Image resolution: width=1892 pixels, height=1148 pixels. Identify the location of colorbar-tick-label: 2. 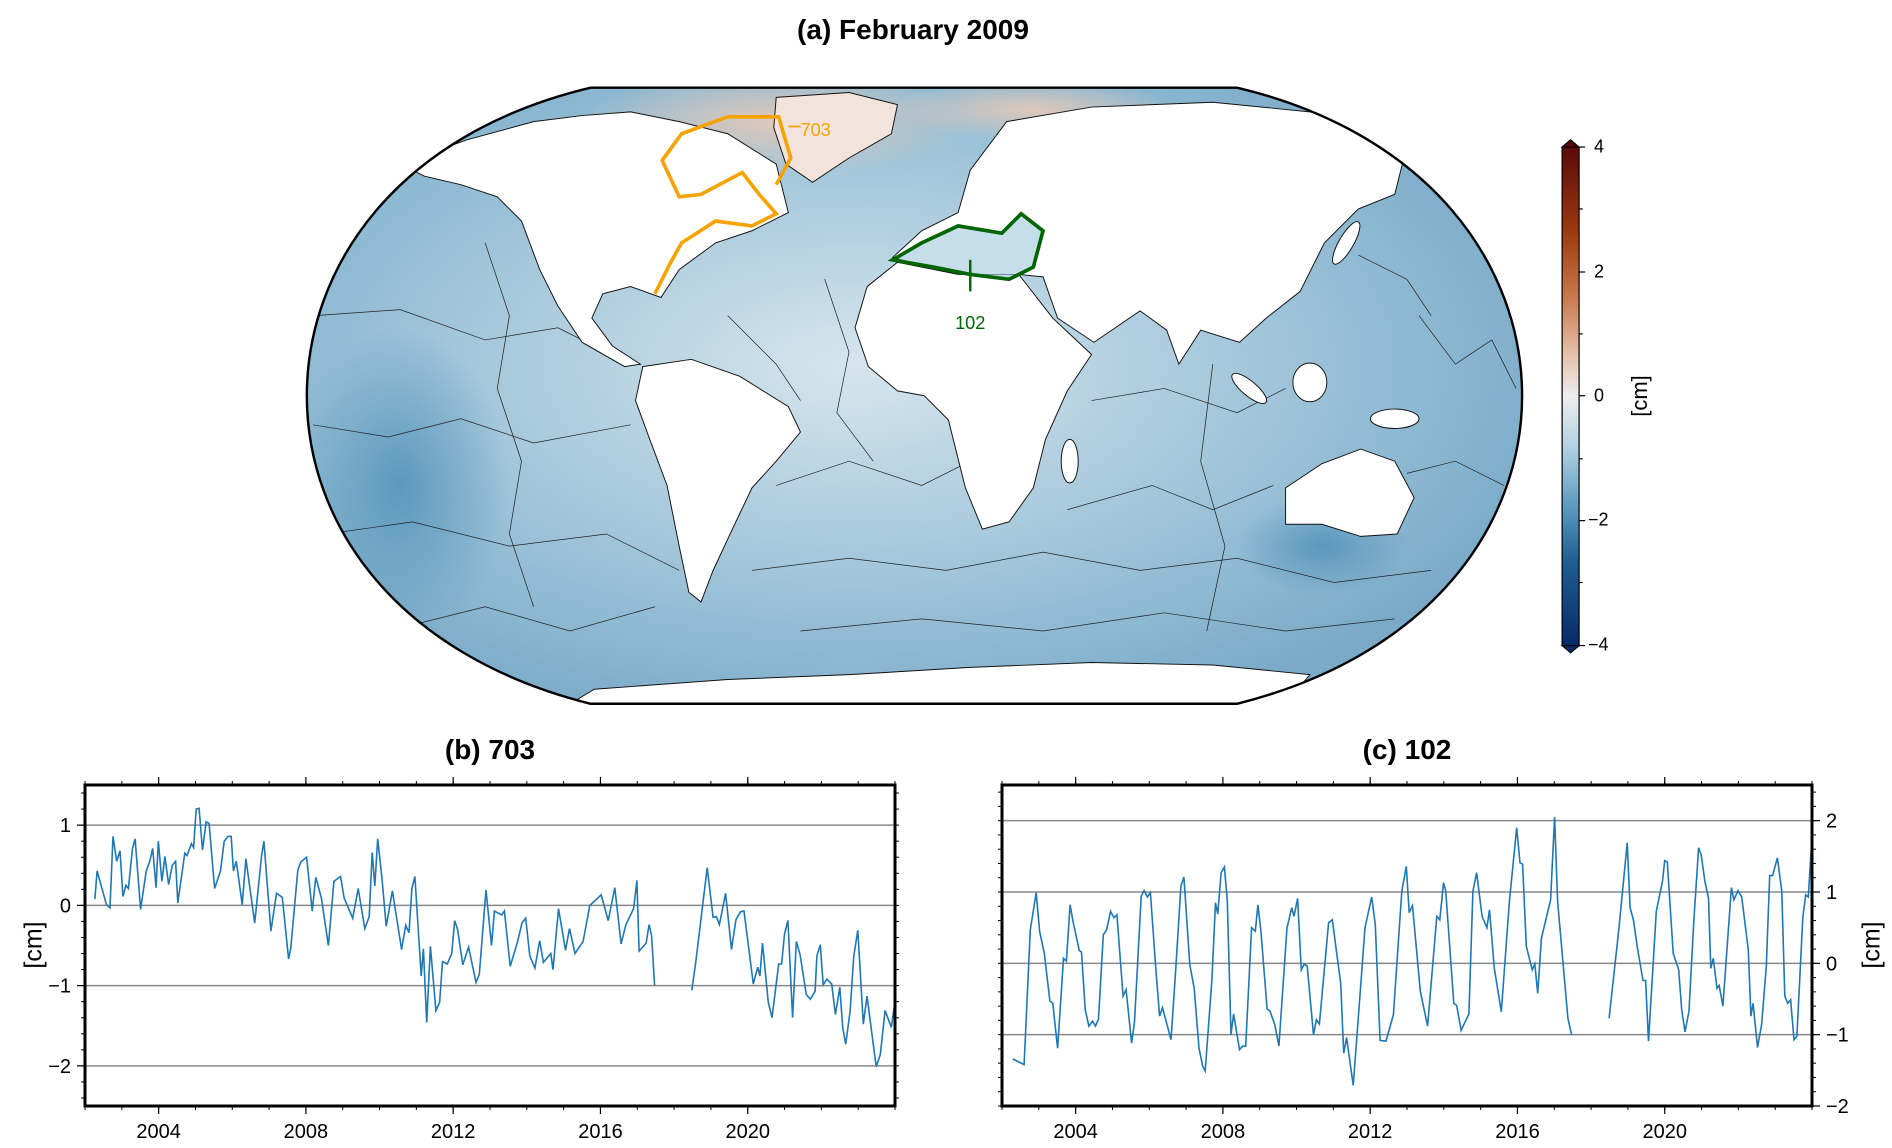
(1599, 271).